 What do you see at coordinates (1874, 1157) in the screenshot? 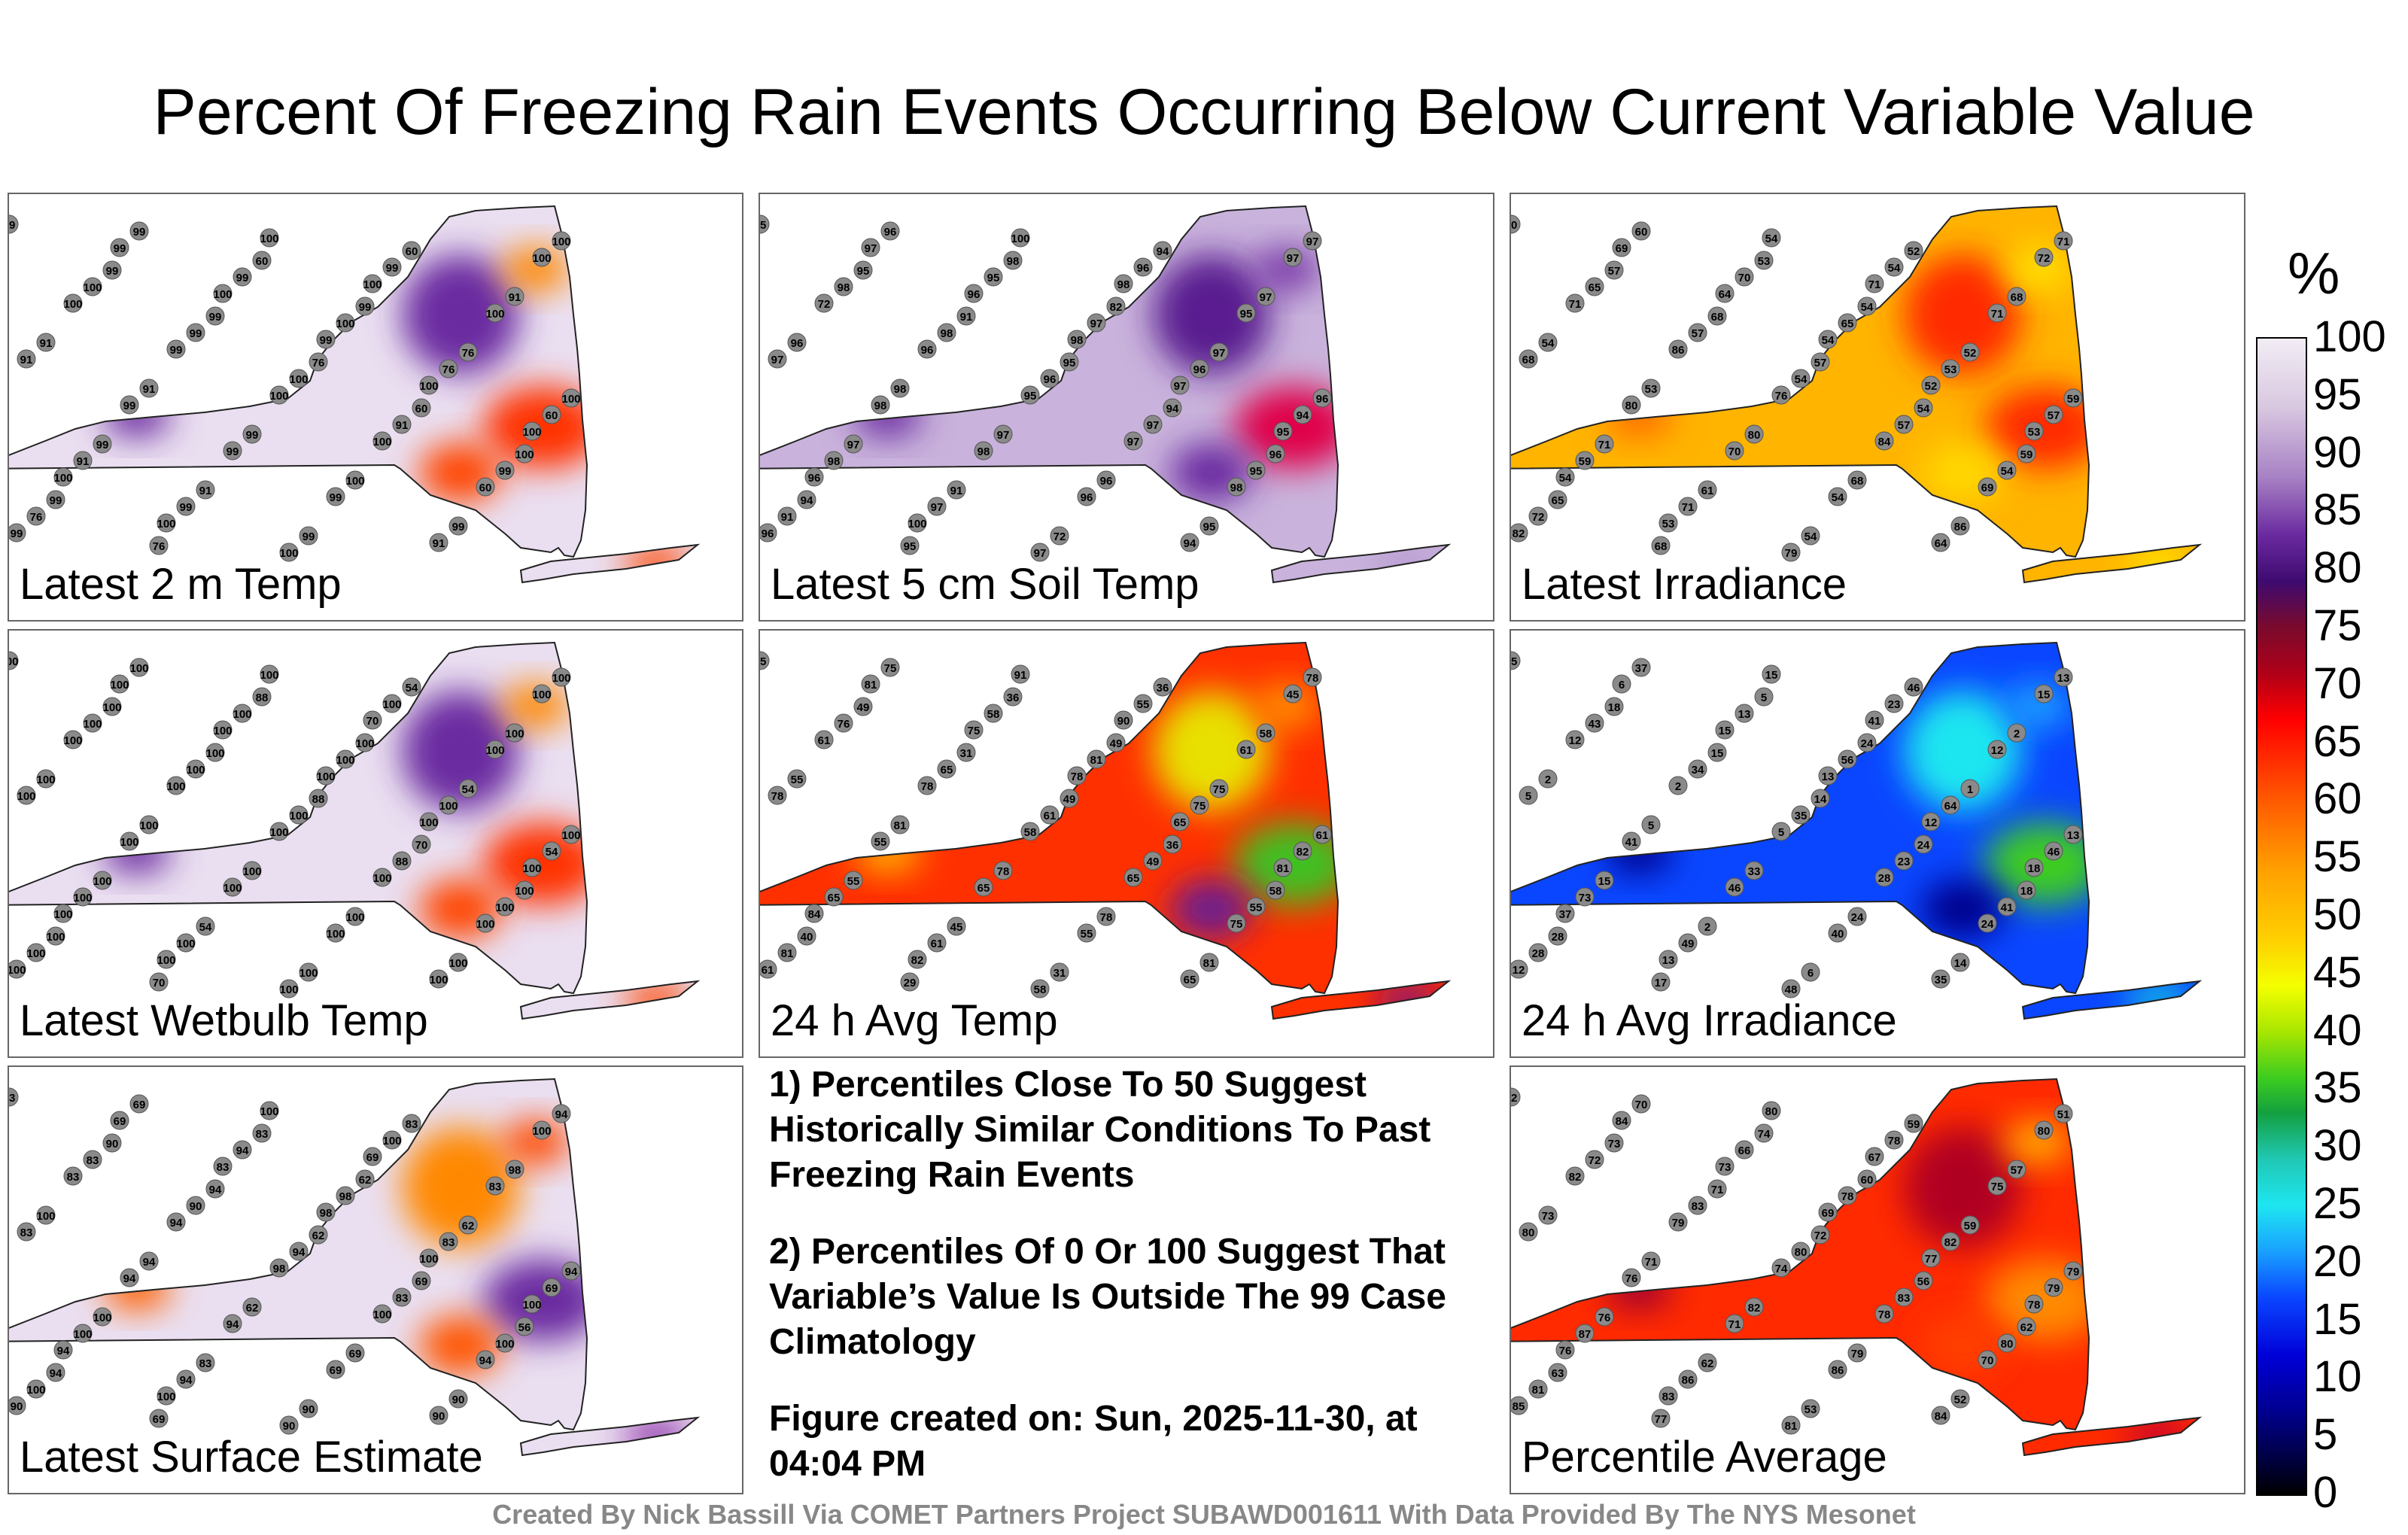
I see `station-value: 67` at bounding box center [1874, 1157].